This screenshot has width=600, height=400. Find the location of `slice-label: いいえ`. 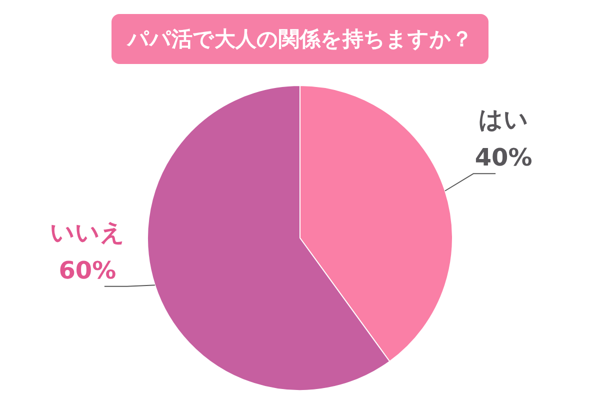

slice-label: いいえ is located at coordinates (87, 232).